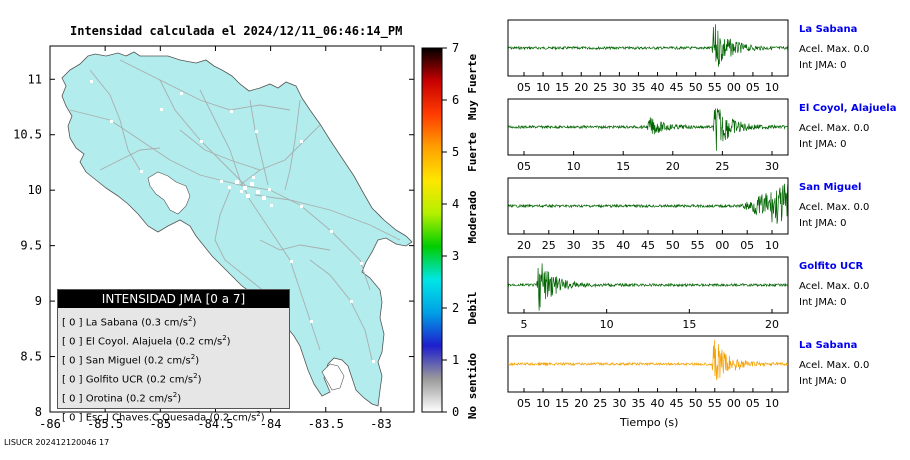 This screenshot has height=460, width=910. What do you see at coordinates (173, 299) in the screenshot?
I see `legend-header: INTENSIDAD JMA [0 a 7]` at bounding box center [173, 299].